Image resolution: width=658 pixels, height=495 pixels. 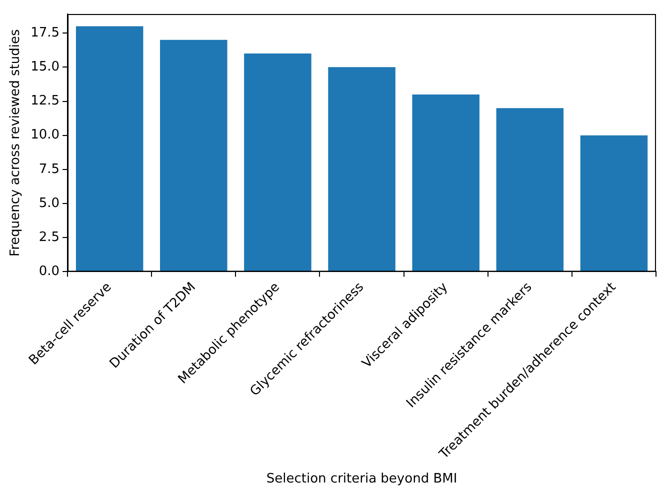 I want to click on y-tick-label: 5.0, so click(x=49, y=203).